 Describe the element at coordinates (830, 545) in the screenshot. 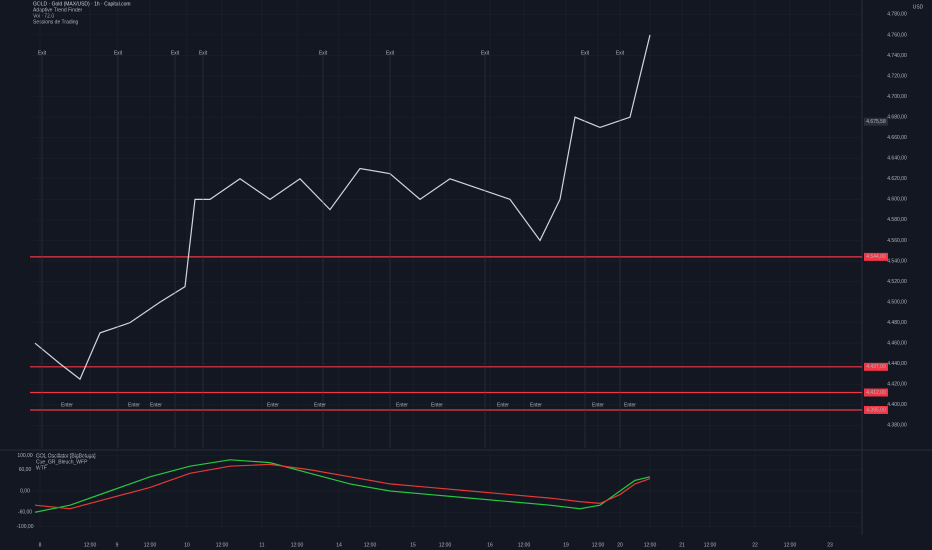

I see `x-tick-label: 23` at that location.